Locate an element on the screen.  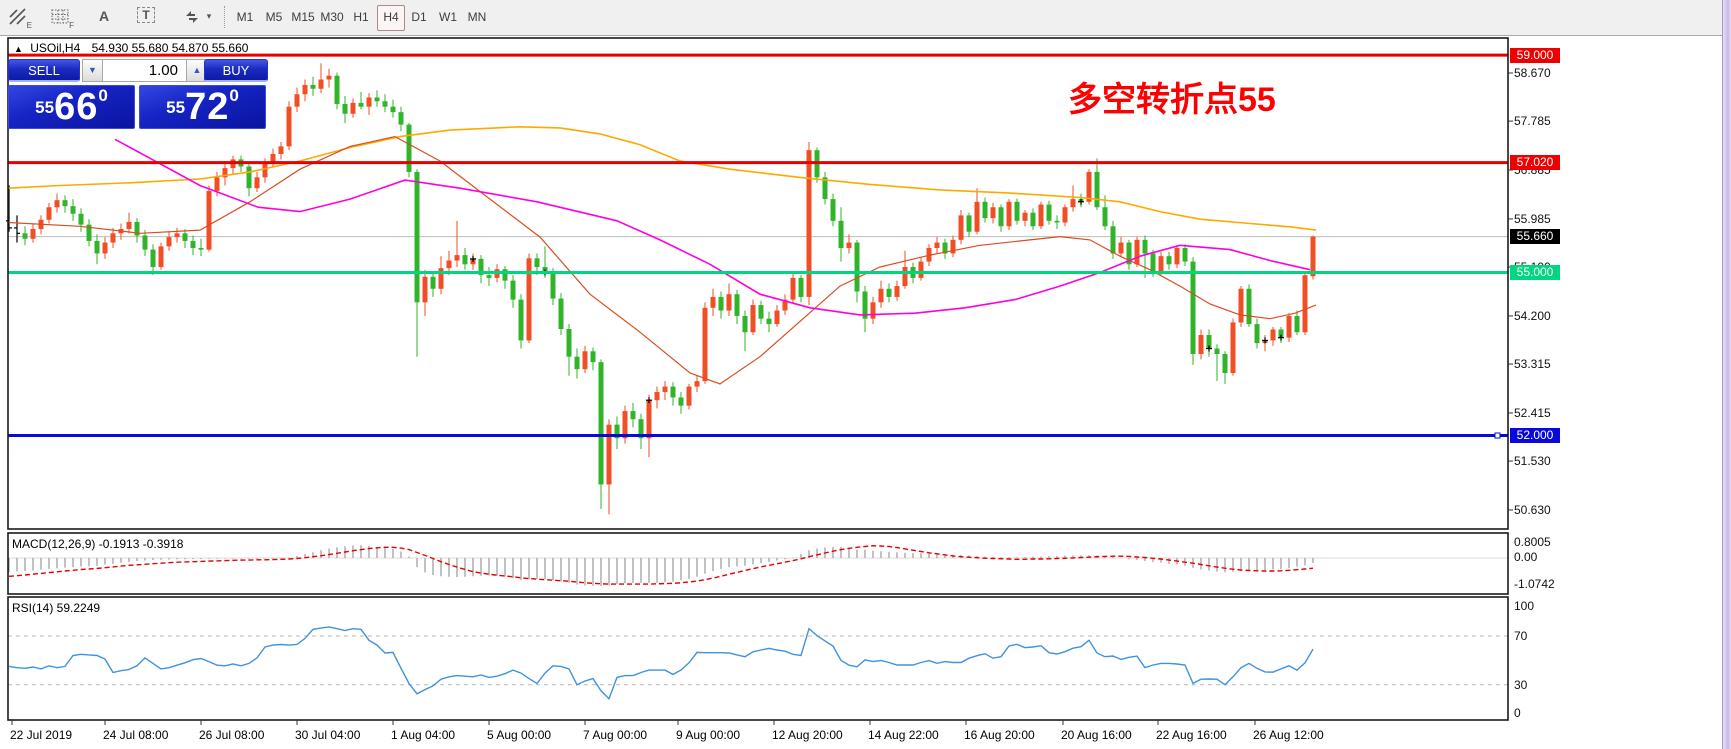
fibonacci-grid-icon: F is located at coordinates (61, 18).